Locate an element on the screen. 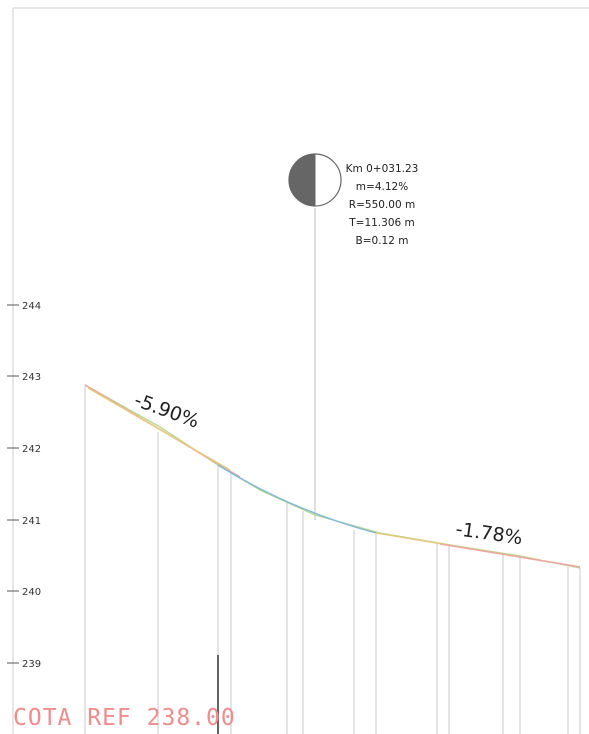 This screenshot has height=734, width=589. curve-station: Km 0+031.23 is located at coordinates (382, 169).